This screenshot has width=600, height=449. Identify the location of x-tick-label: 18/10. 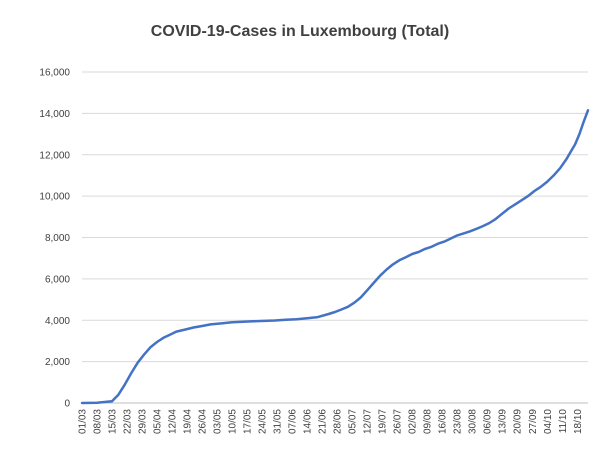
(578, 421).